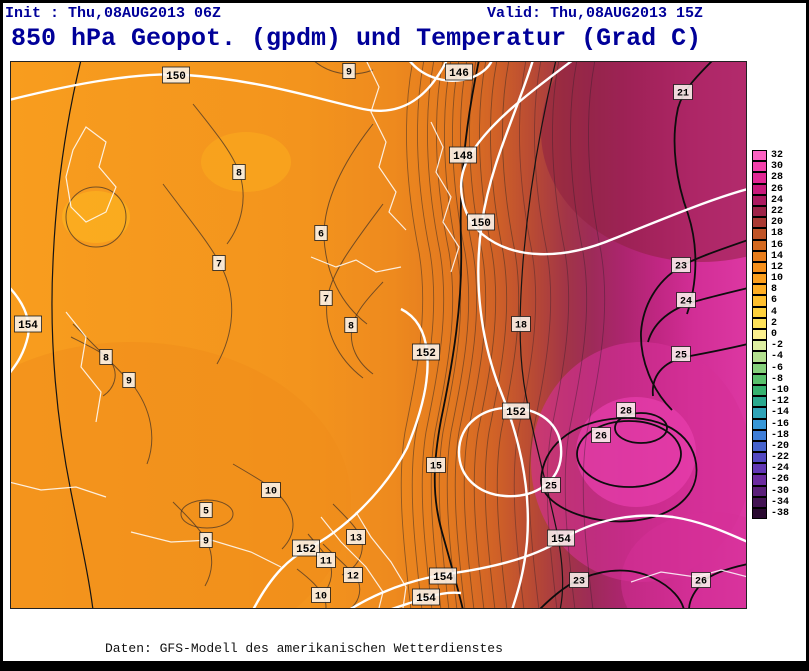 This screenshot has width=809, height=671. Describe the element at coordinates (770, 223) in the screenshot. I see `colorbar-row: 20` at that location.